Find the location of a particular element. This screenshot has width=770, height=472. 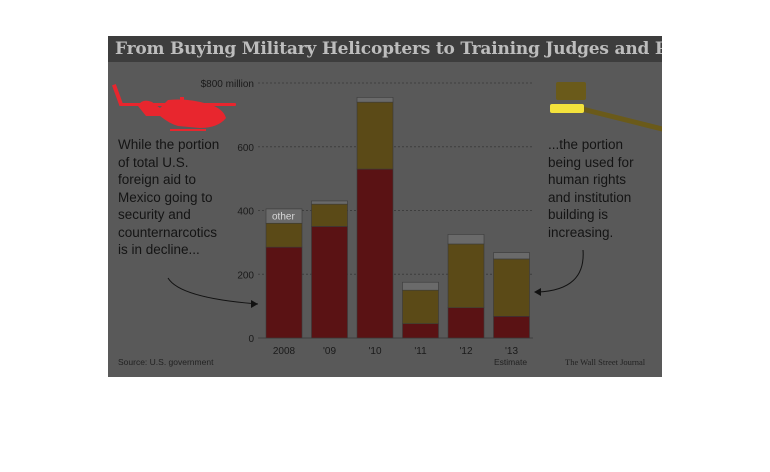

helicopter-icon is located at coordinates (174, 107).